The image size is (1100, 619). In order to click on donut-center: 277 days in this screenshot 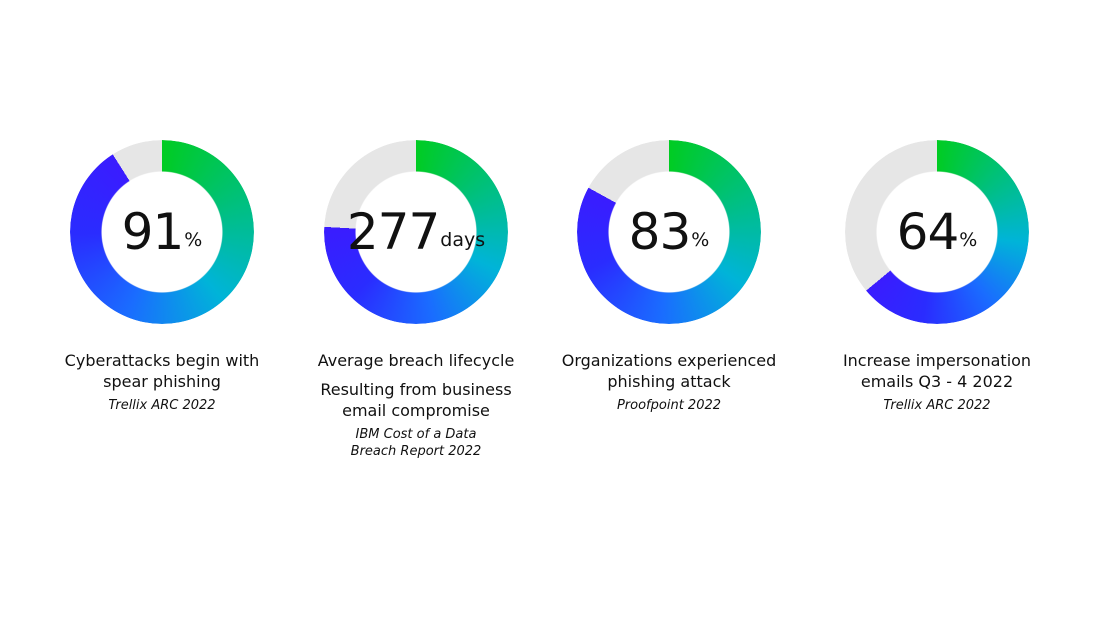, I will do `click(416, 232)`.